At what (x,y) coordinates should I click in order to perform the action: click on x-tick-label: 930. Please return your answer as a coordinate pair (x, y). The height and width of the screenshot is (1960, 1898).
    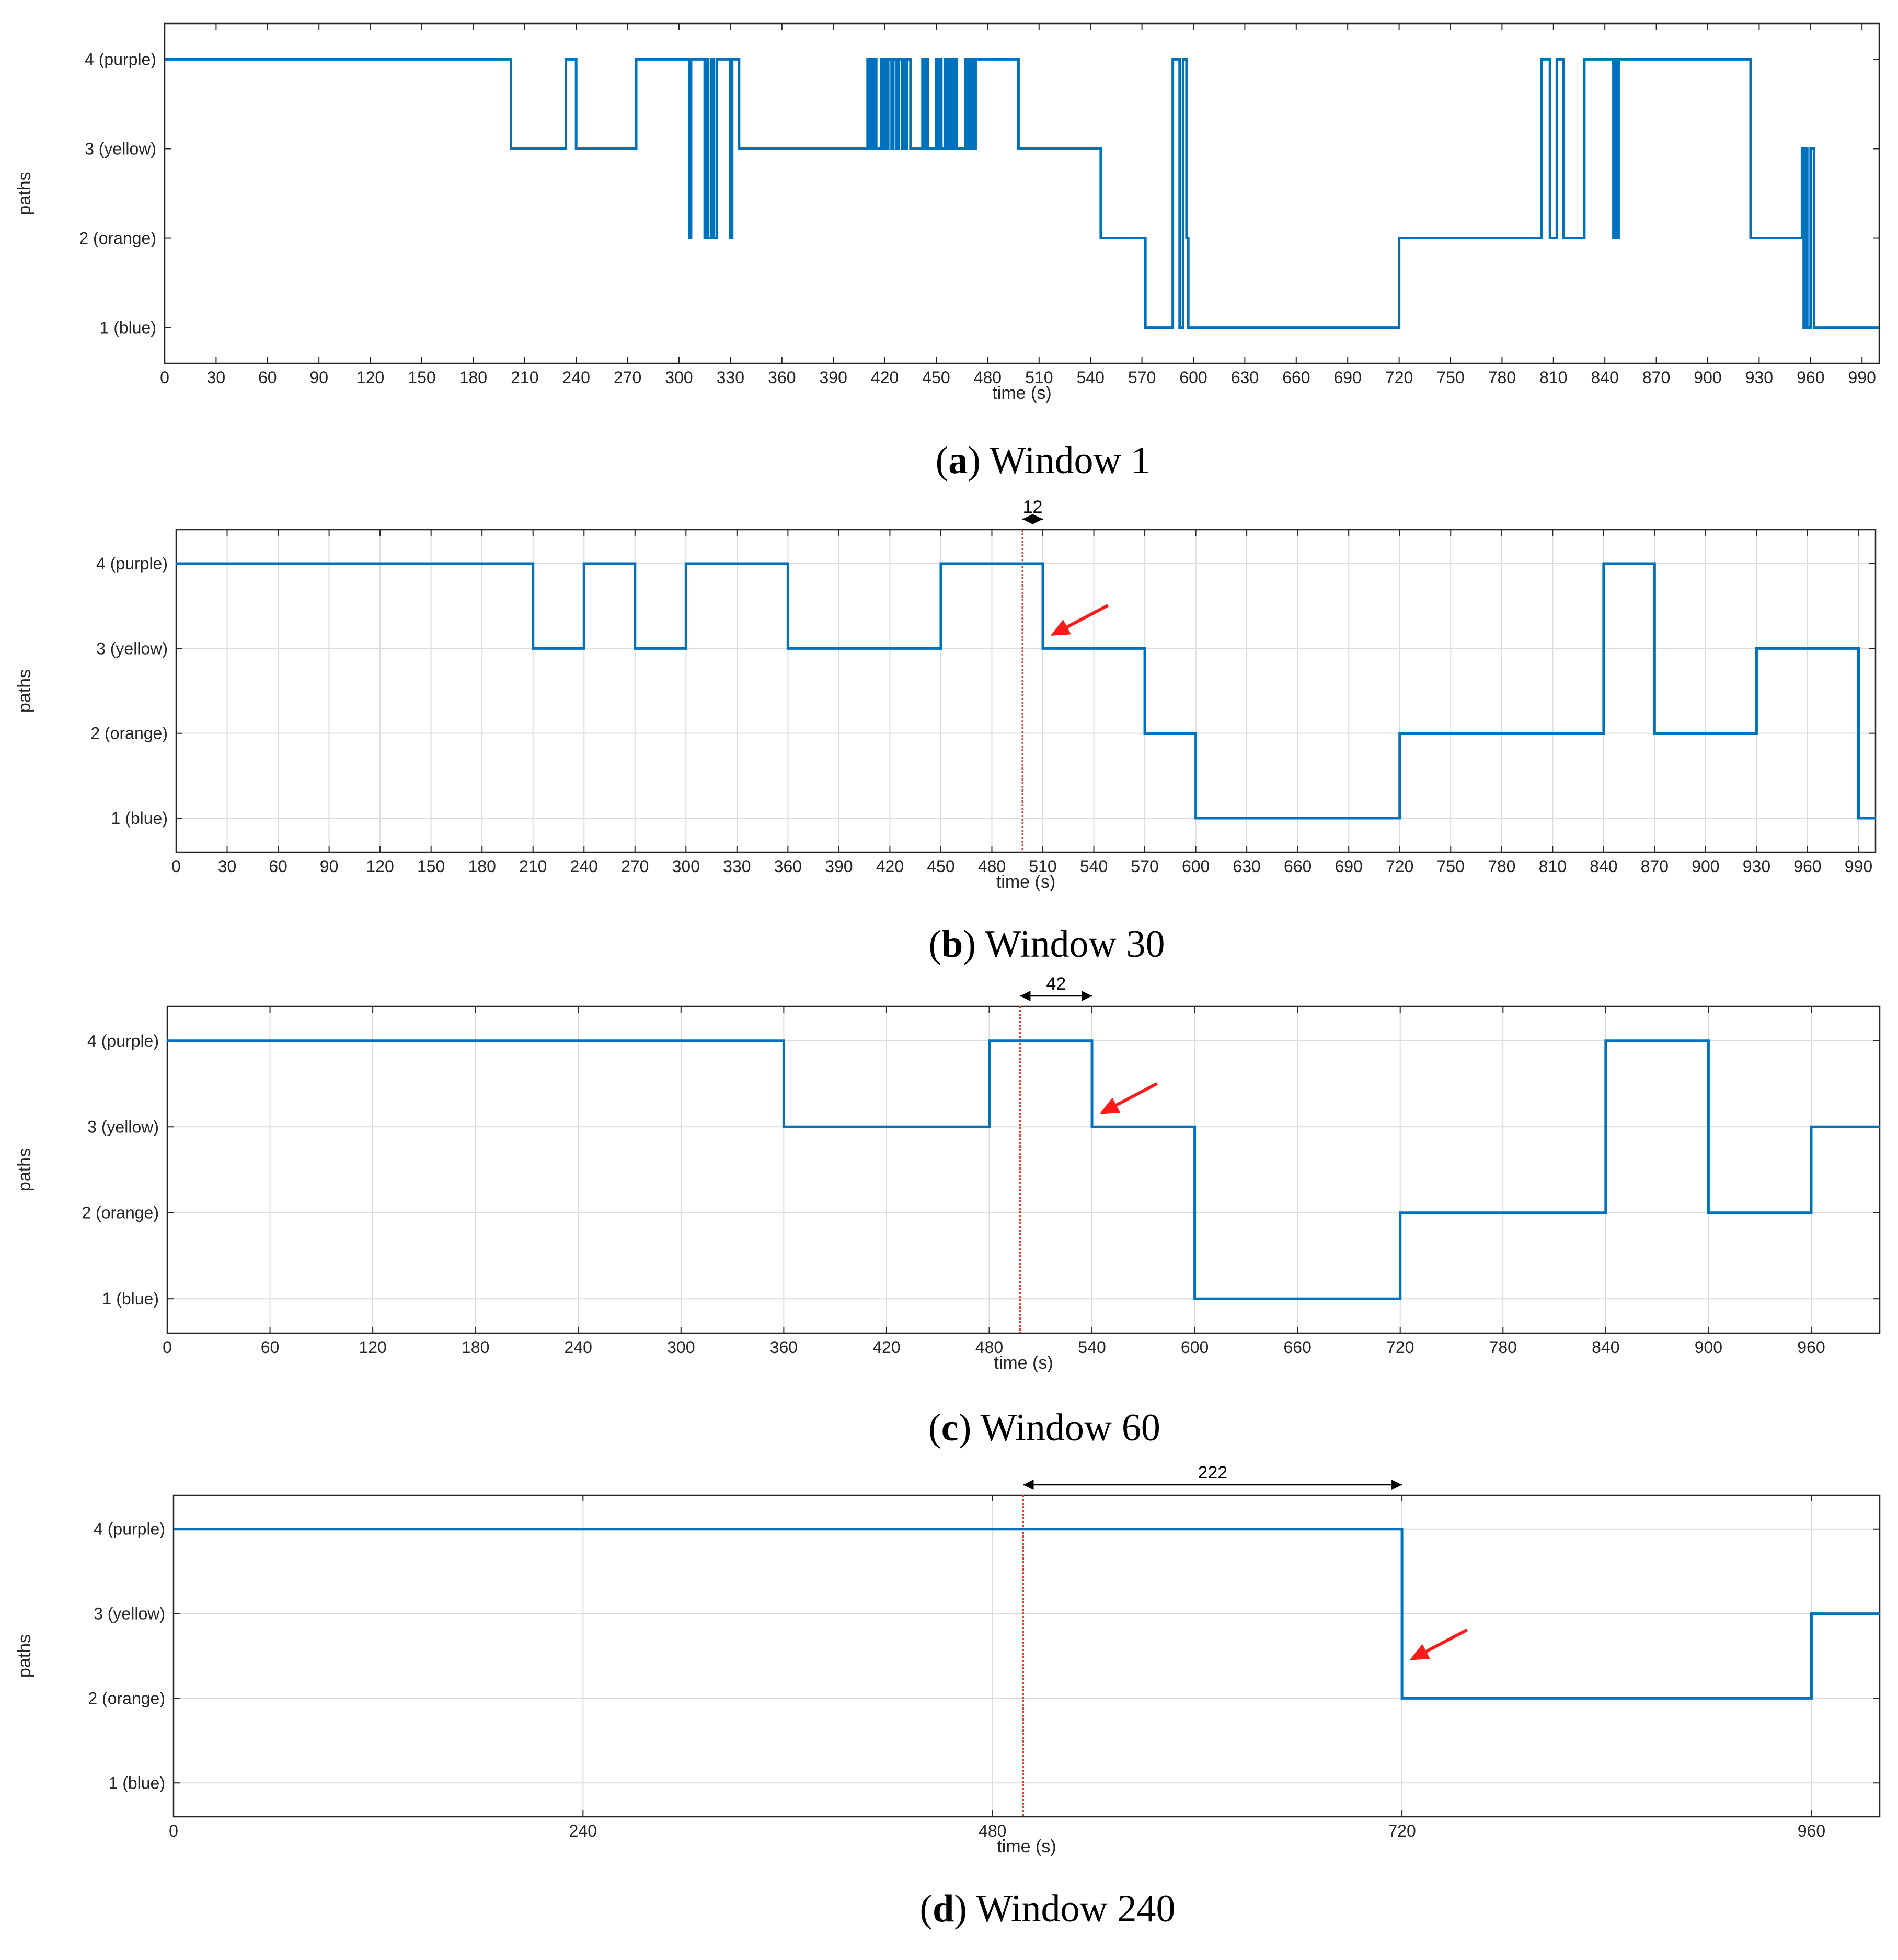
    Looking at the image, I should click on (1759, 377).